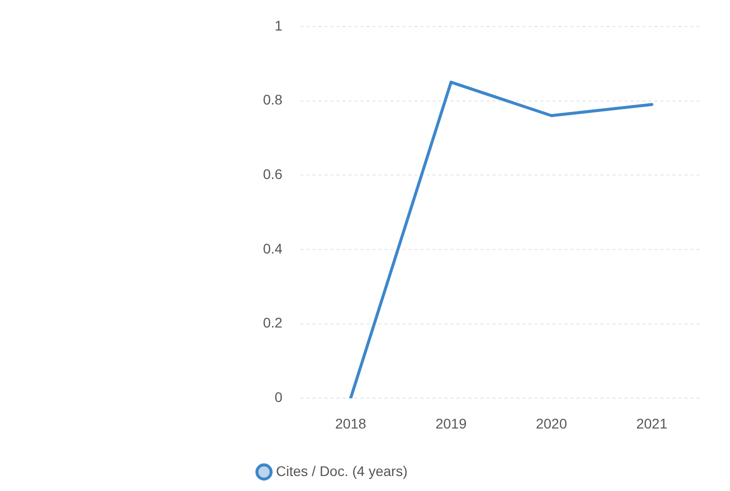  What do you see at coordinates (278, 25) in the screenshot?
I see `y-tick-label: 1` at bounding box center [278, 25].